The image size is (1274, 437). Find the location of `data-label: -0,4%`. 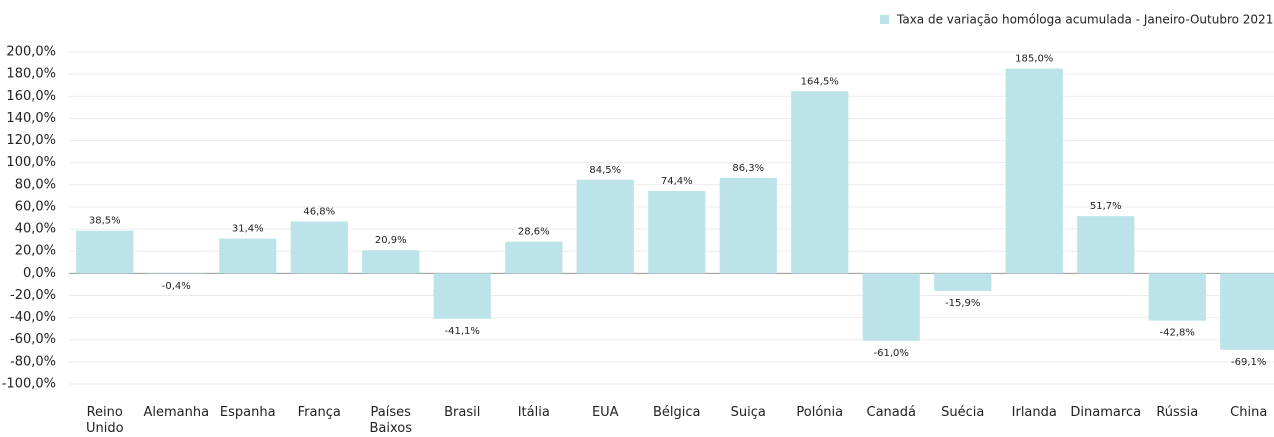

data-label: -0,4% is located at coordinates (176, 286).